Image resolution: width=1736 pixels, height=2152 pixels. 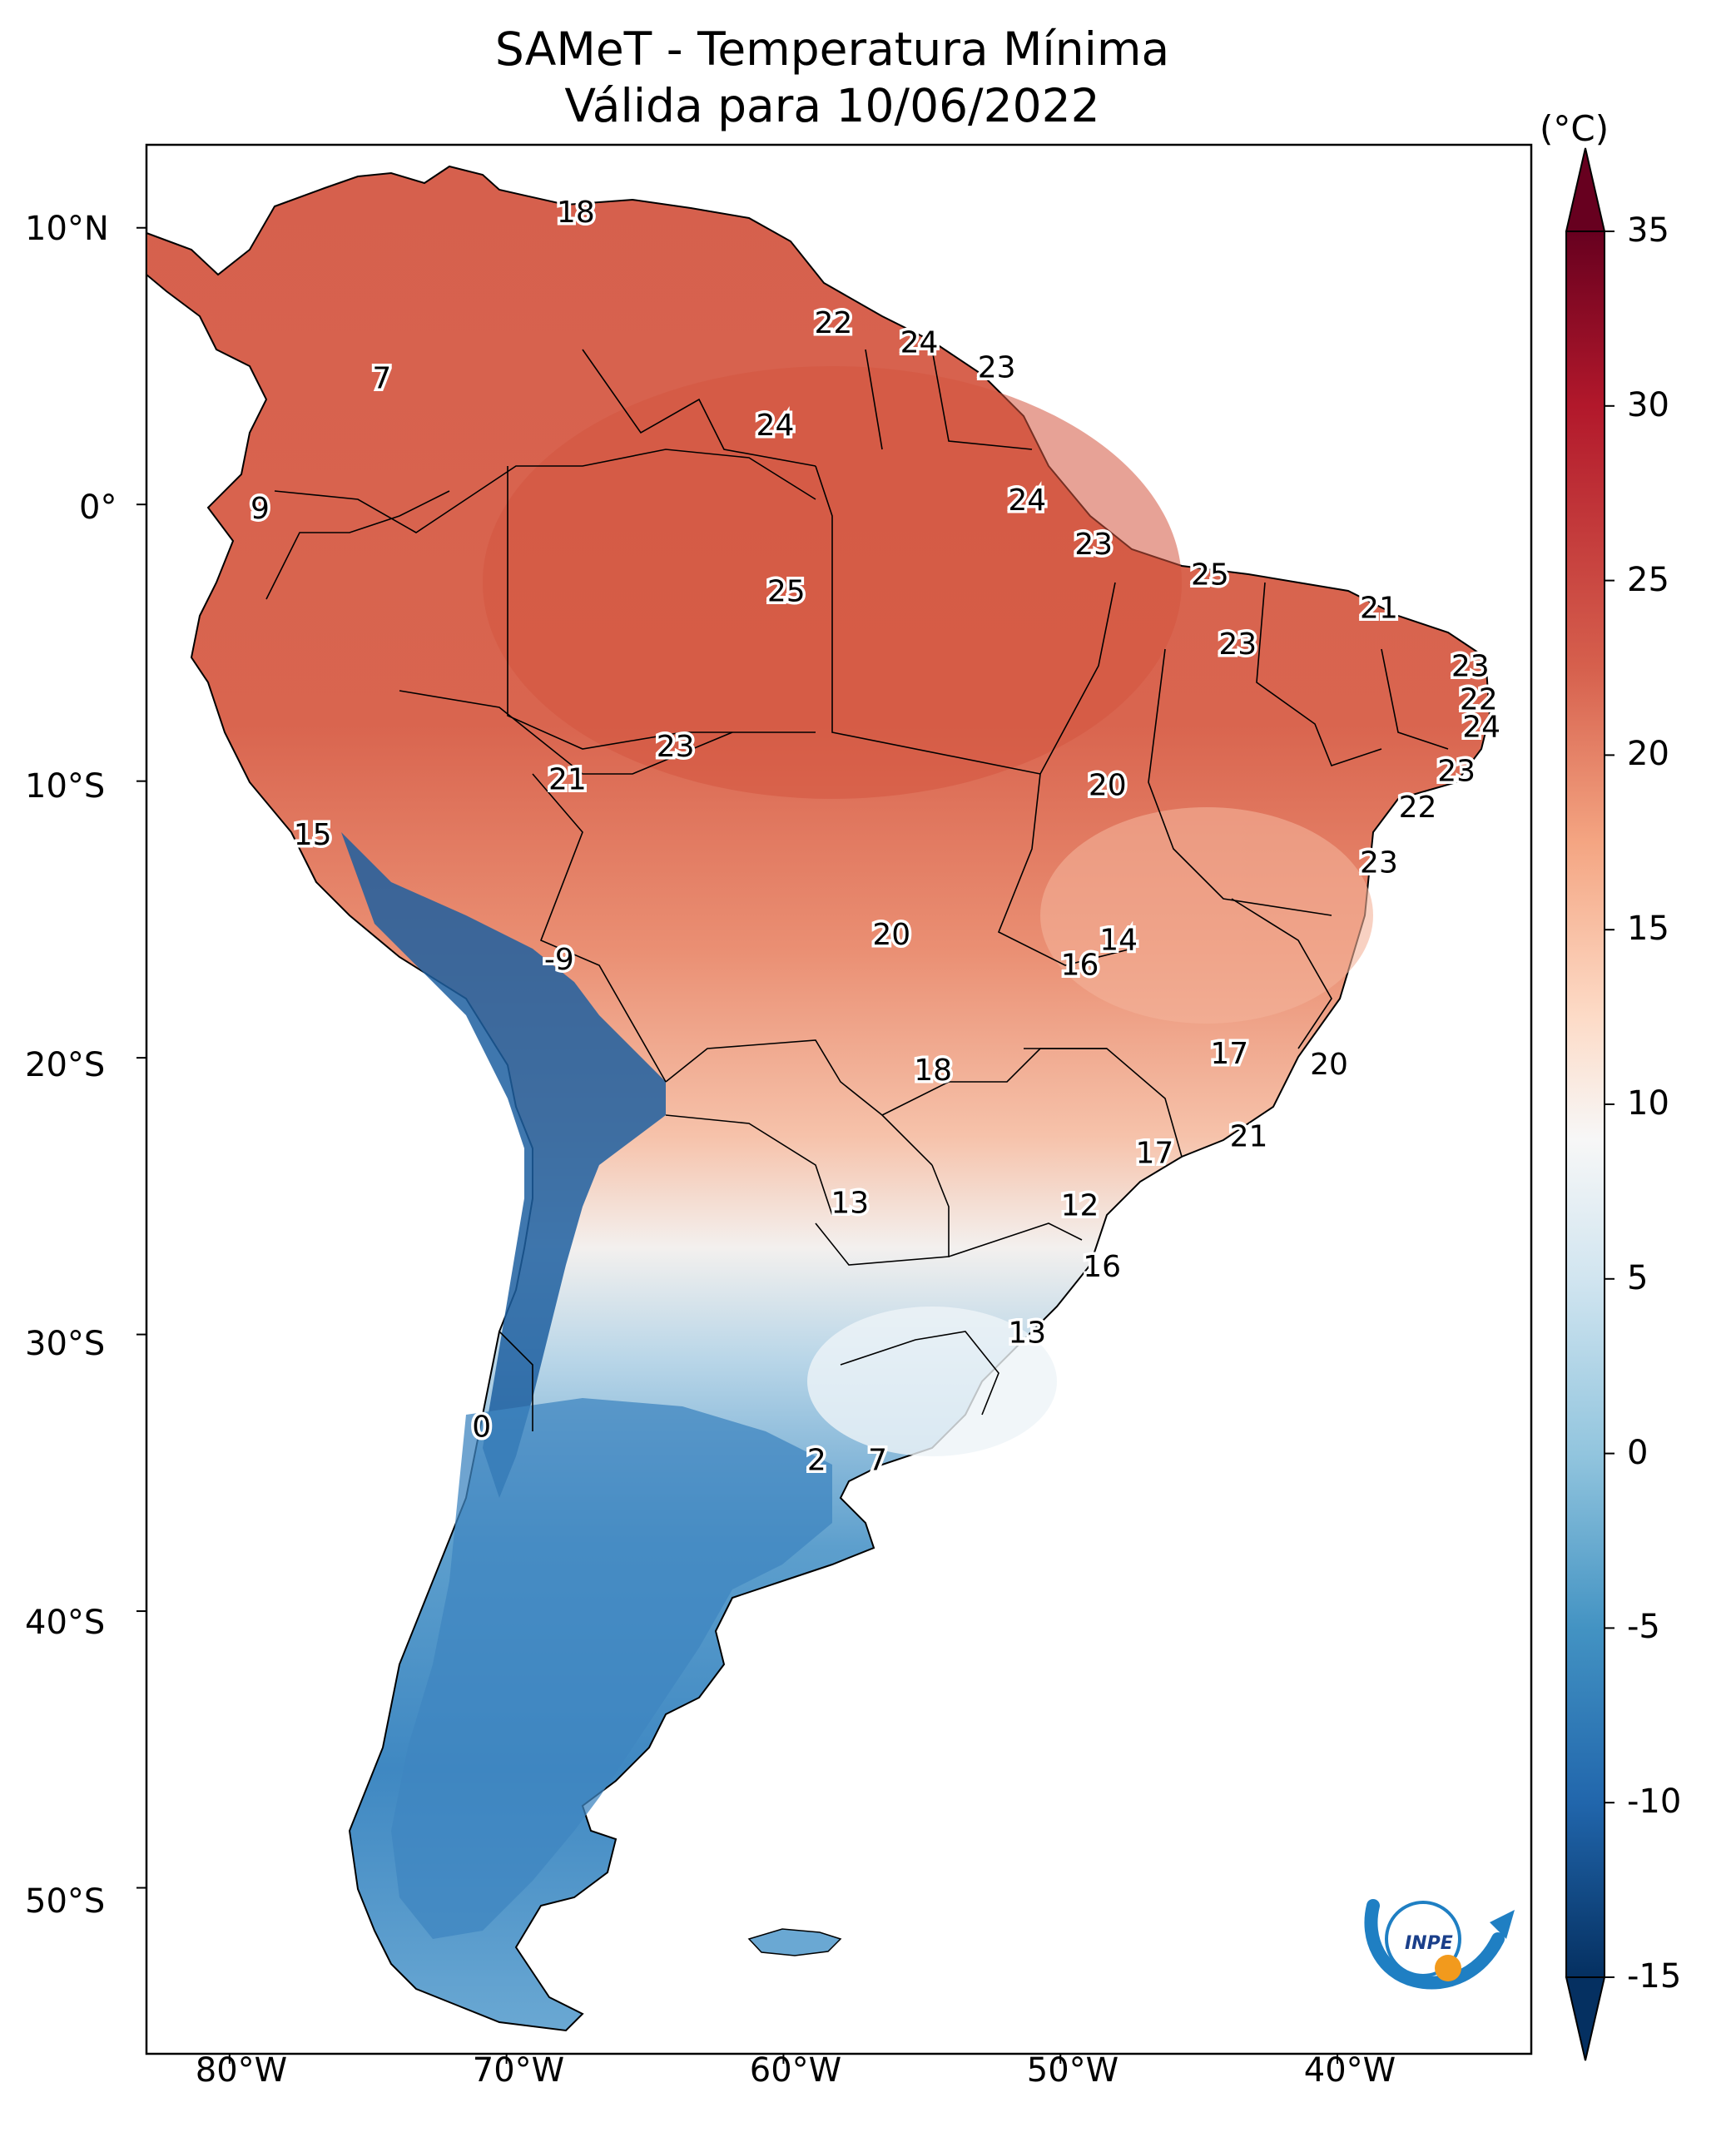 I want to click on station-label: 14, so click(x=1119, y=940).